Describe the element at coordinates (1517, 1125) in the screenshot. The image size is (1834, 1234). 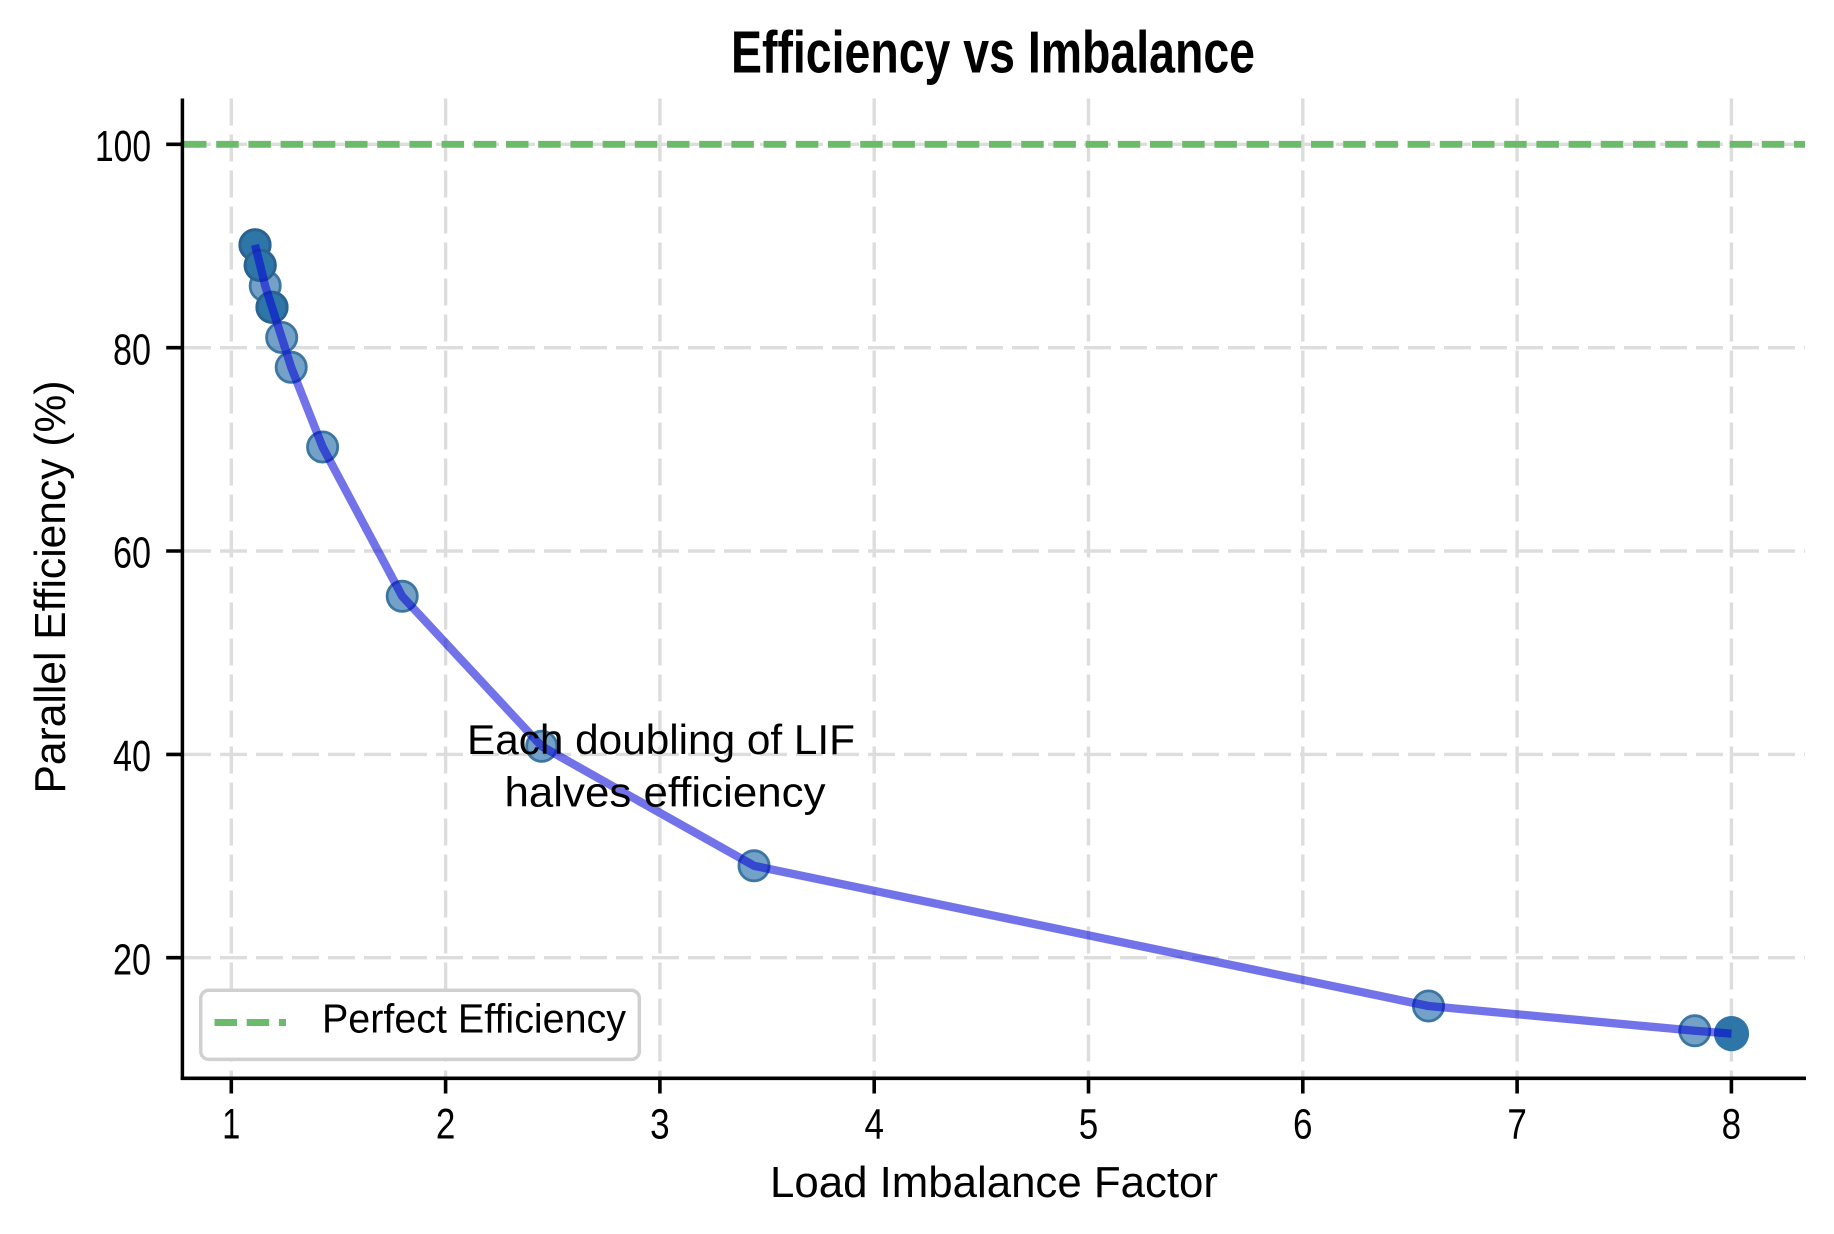
I see `svg-text: 7` at that location.